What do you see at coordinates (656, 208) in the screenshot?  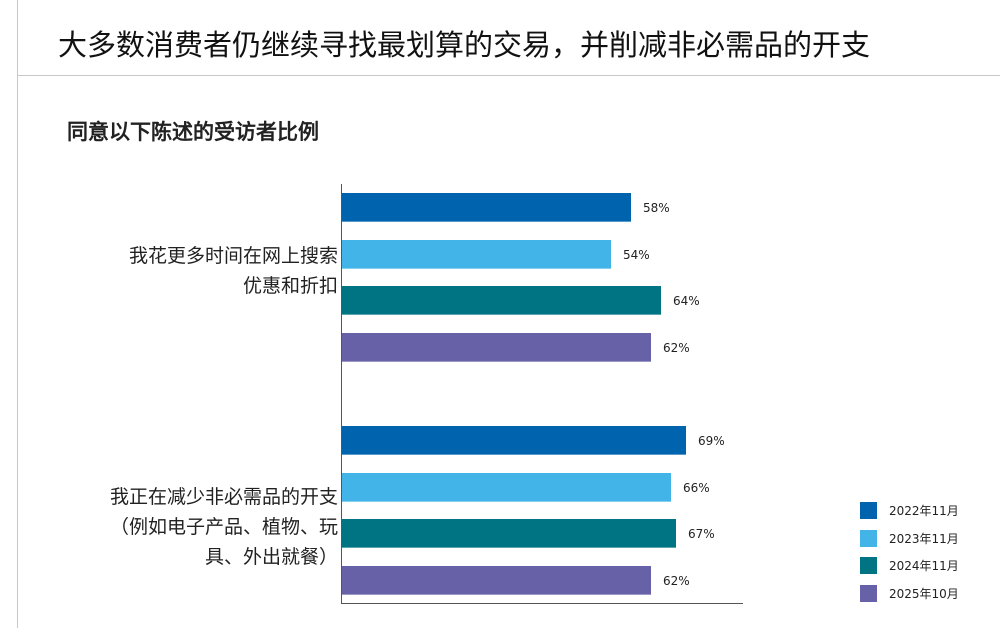 I see `value-label-g1-2022: 58%` at bounding box center [656, 208].